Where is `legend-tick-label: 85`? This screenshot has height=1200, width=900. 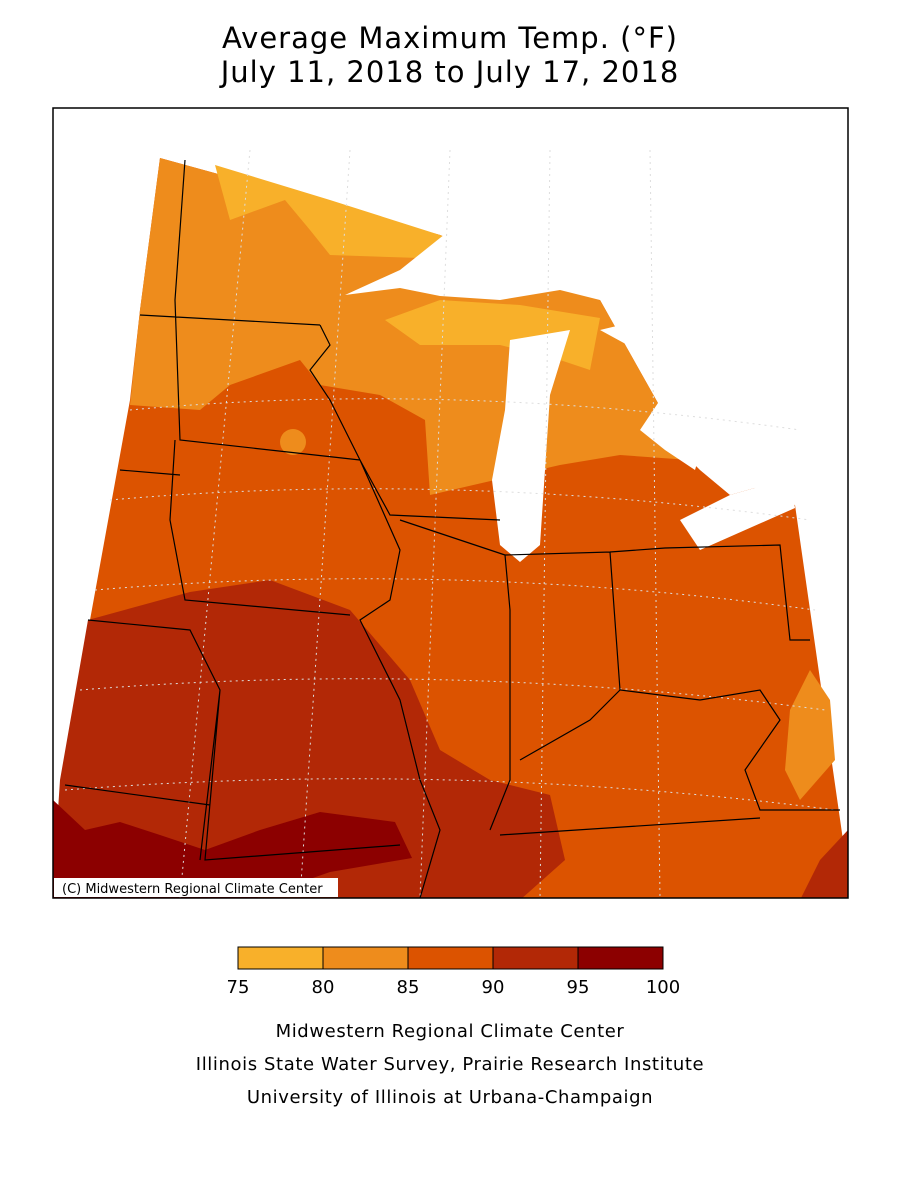
legend-tick-label: 85 is located at coordinates (408, 987).